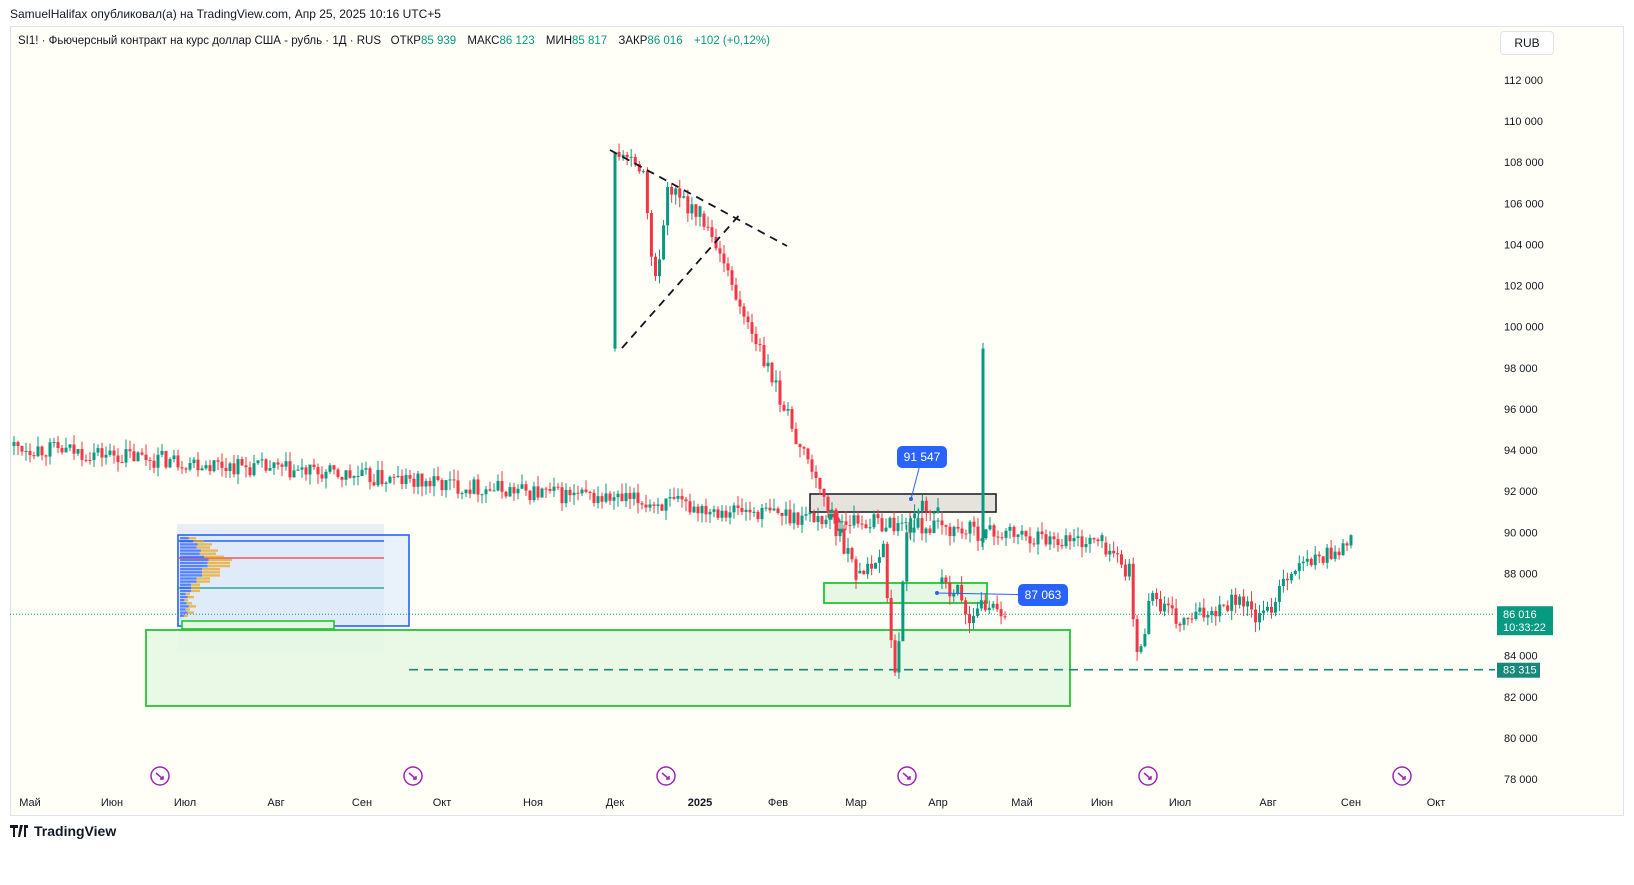  Describe the element at coordinates (442, 803) in the screenshot. I see `x-tick-label: Окт` at that location.